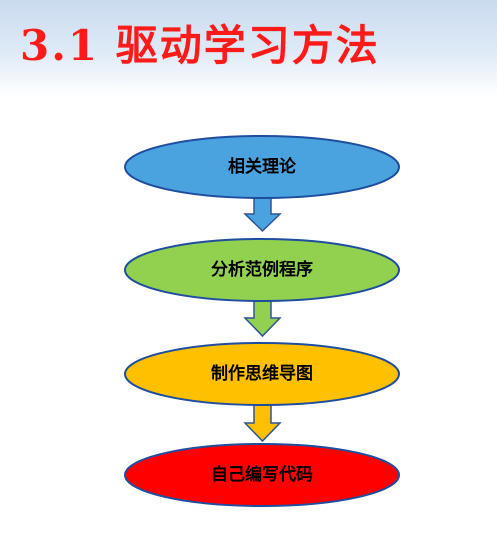 The width and height of the screenshot is (497, 534). I want to click on flow-step-4-label: 自己编写代码, so click(262, 474).